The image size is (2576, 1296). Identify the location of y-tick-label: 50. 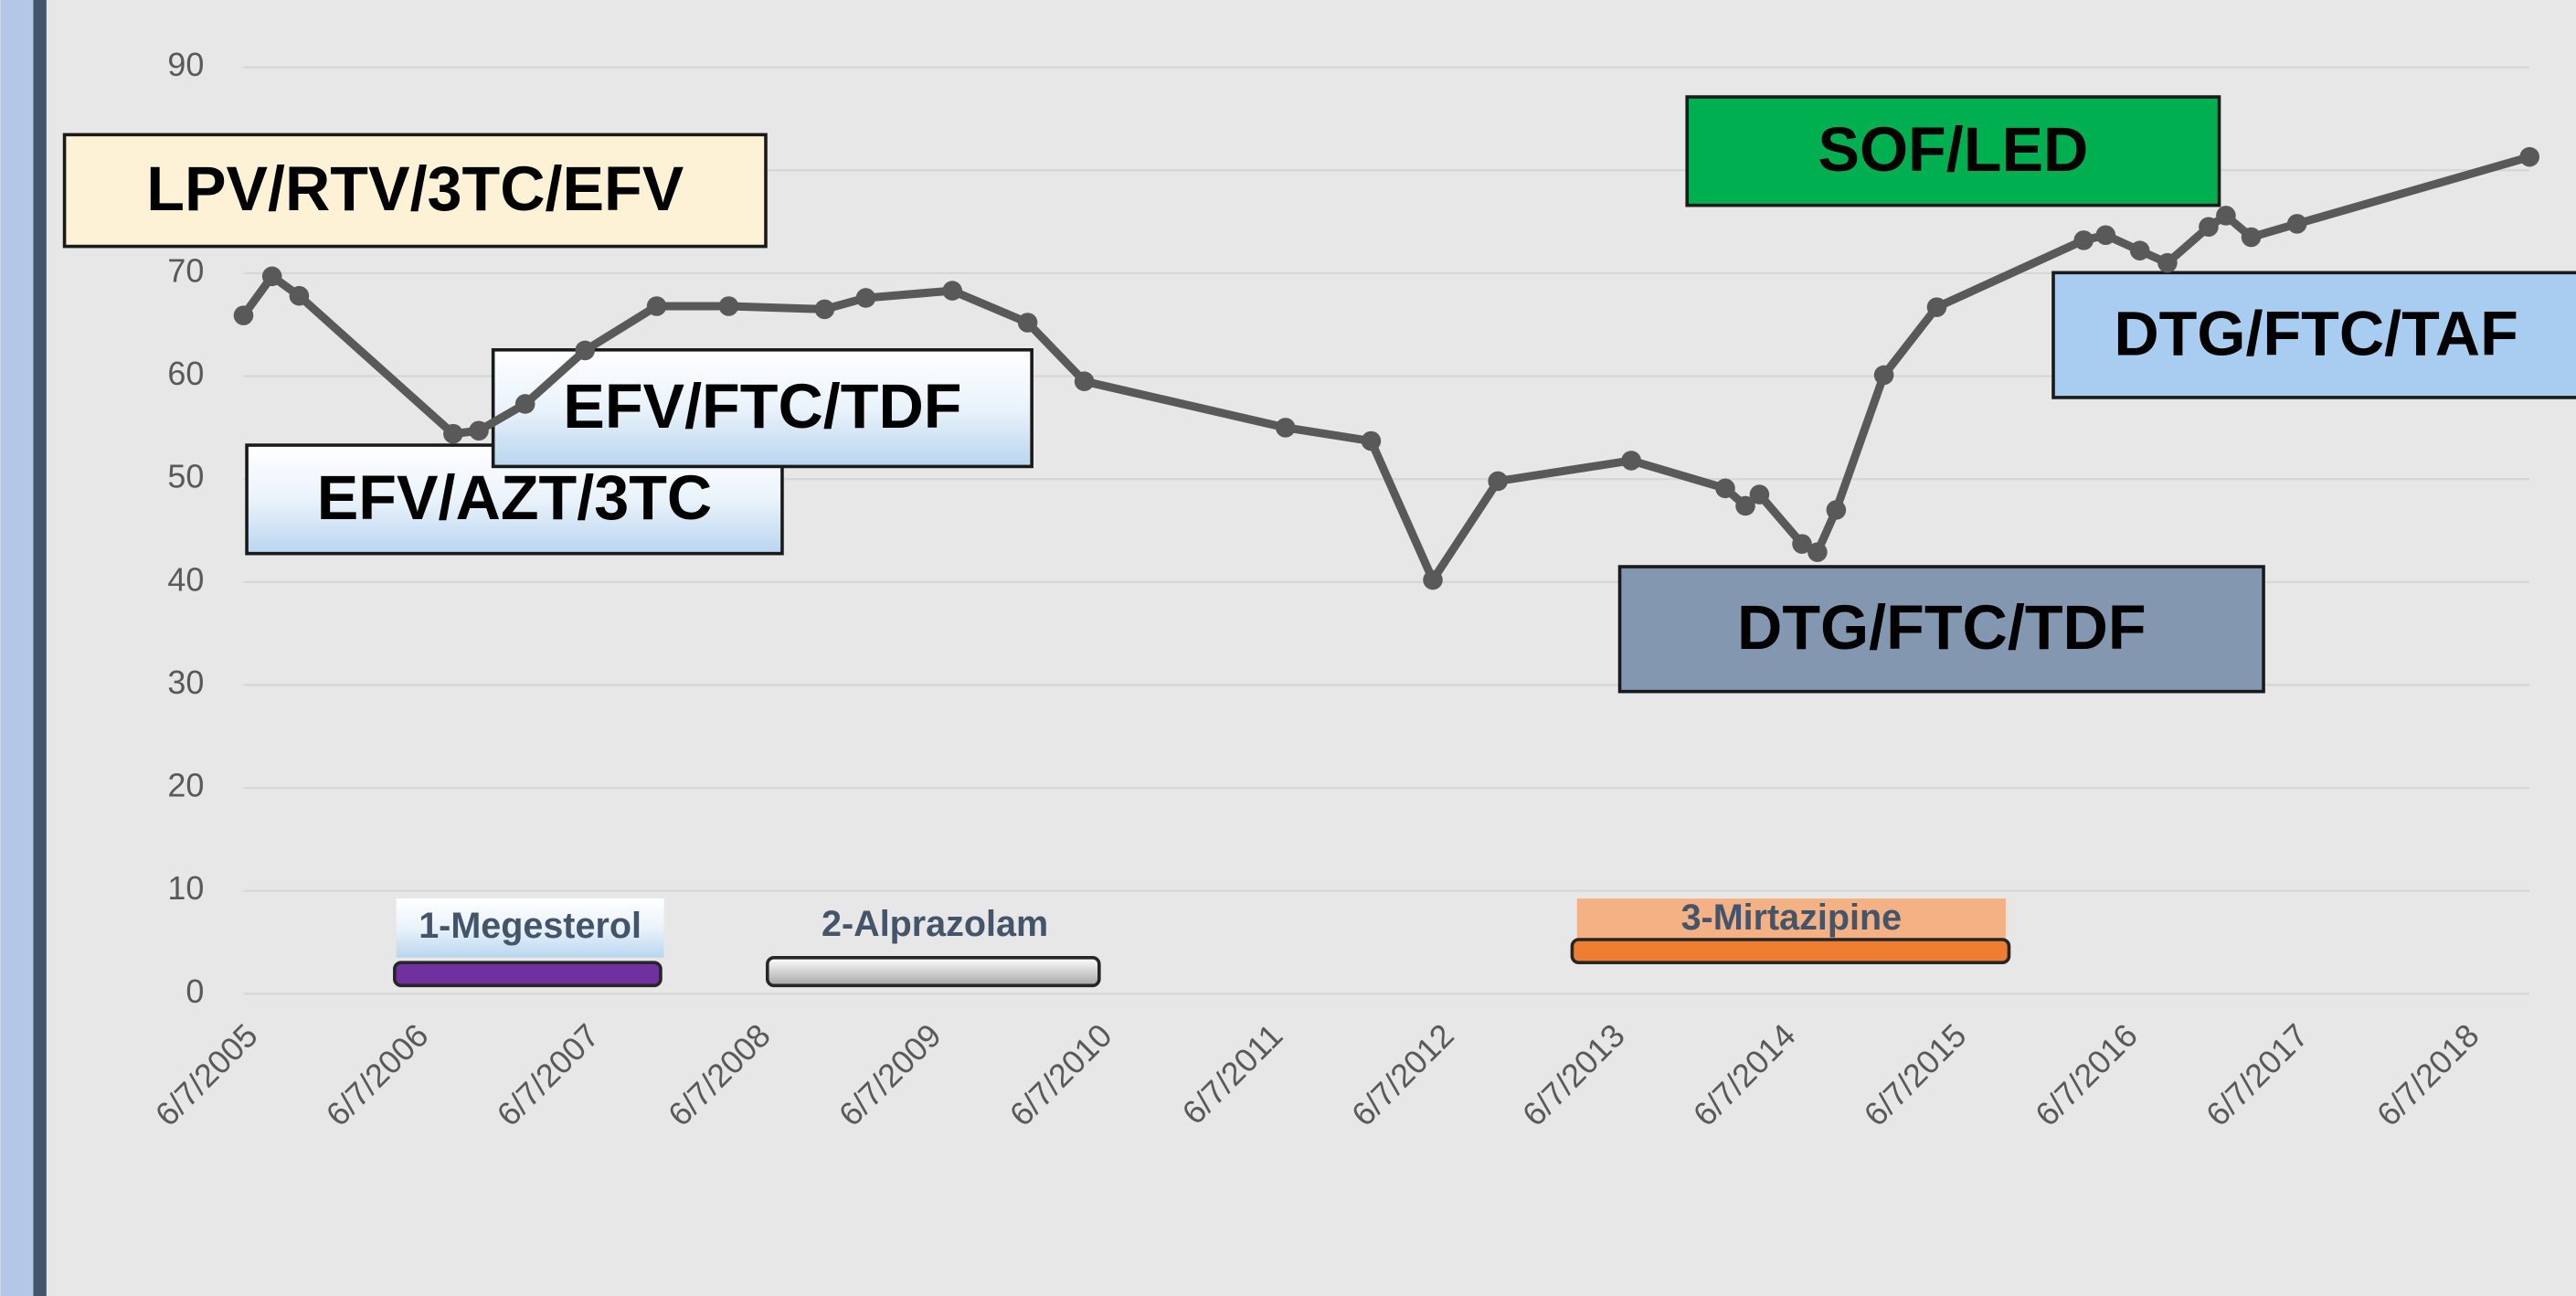
(185, 477).